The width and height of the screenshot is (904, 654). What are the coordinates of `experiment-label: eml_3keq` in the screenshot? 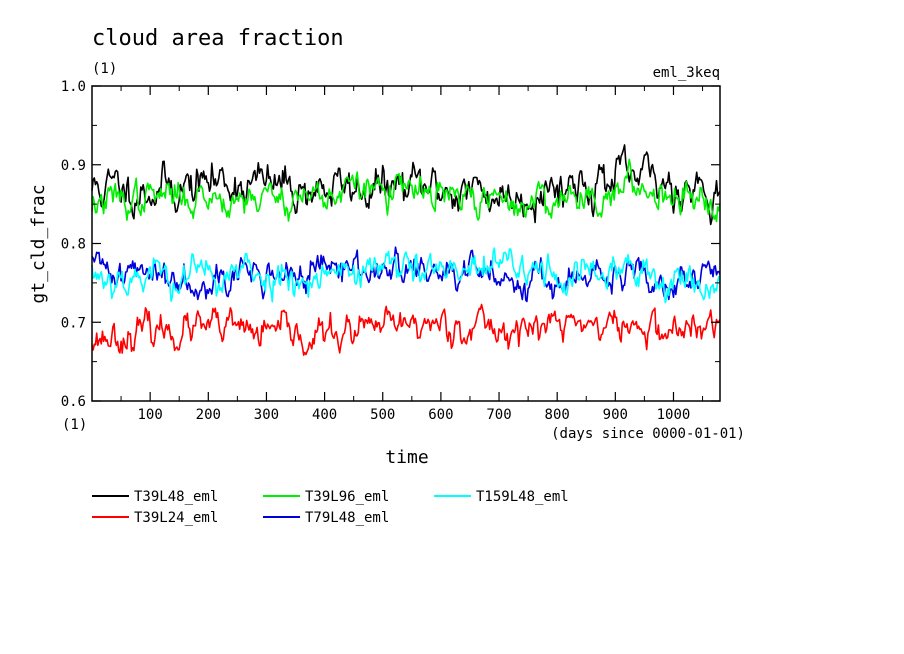 It's located at (686, 73).